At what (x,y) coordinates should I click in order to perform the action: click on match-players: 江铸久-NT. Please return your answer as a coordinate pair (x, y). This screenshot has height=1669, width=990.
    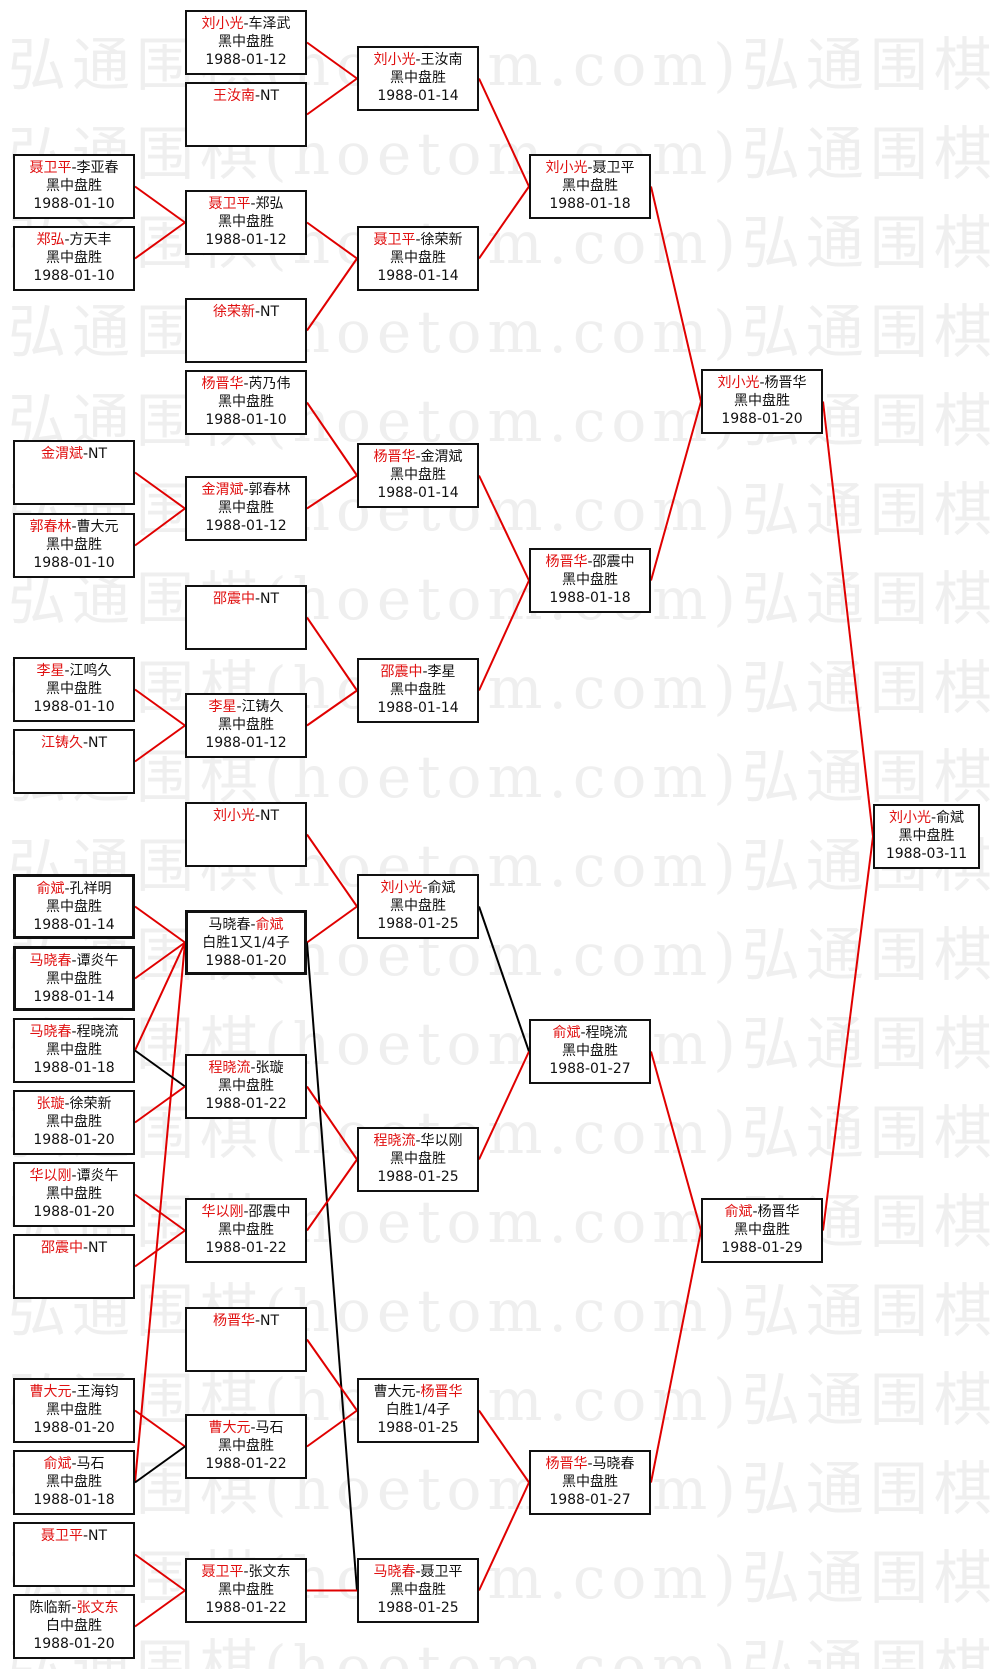
    Looking at the image, I should click on (74, 743).